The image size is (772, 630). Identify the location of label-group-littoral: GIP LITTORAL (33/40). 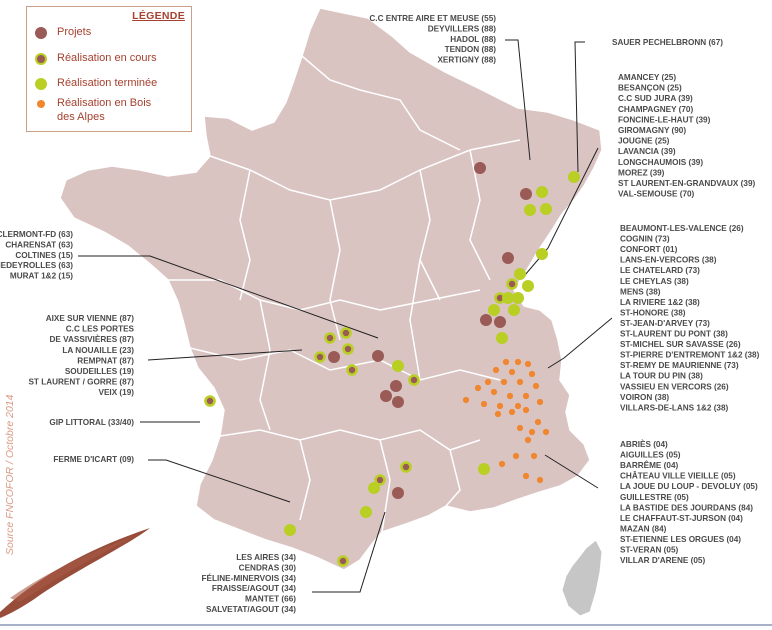
(91, 422).